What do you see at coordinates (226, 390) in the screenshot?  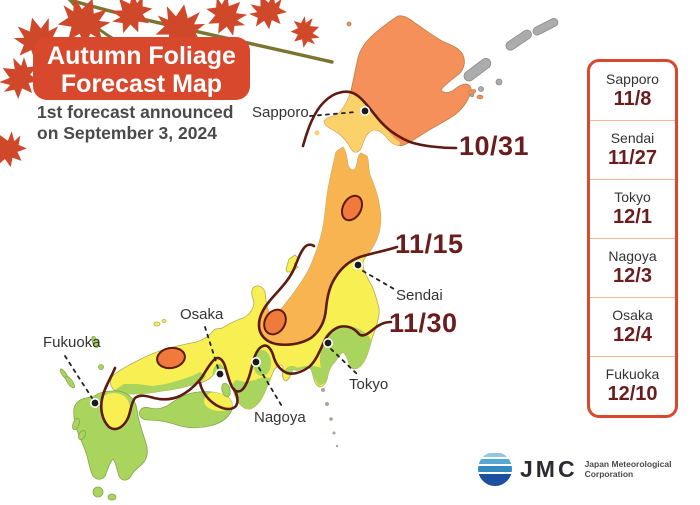 I see `awaji-island` at bounding box center [226, 390].